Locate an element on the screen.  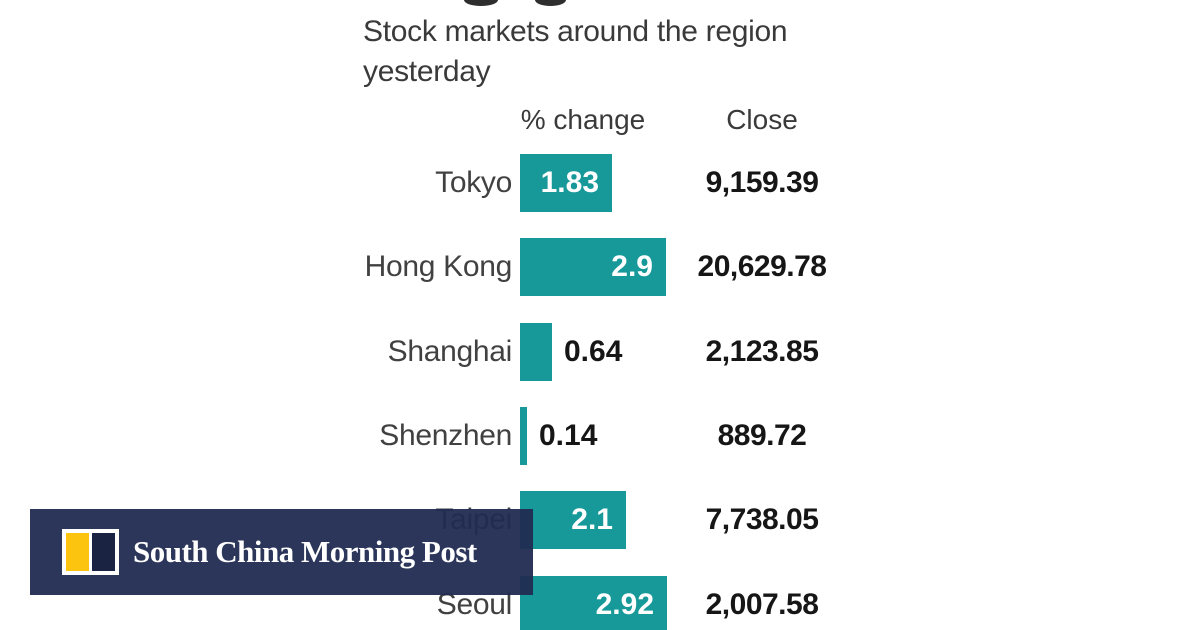
pct-change-bar: 1.83 is located at coordinates (566, 183).